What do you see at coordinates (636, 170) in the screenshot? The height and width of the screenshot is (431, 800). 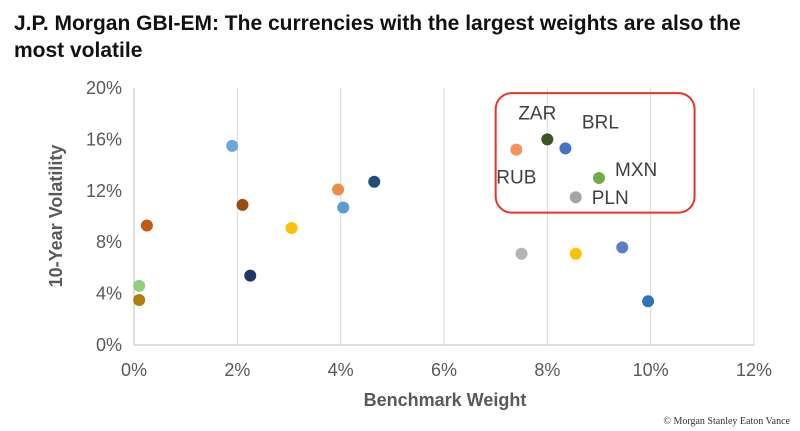 I see `point-label: MXN` at bounding box center [636, 170].